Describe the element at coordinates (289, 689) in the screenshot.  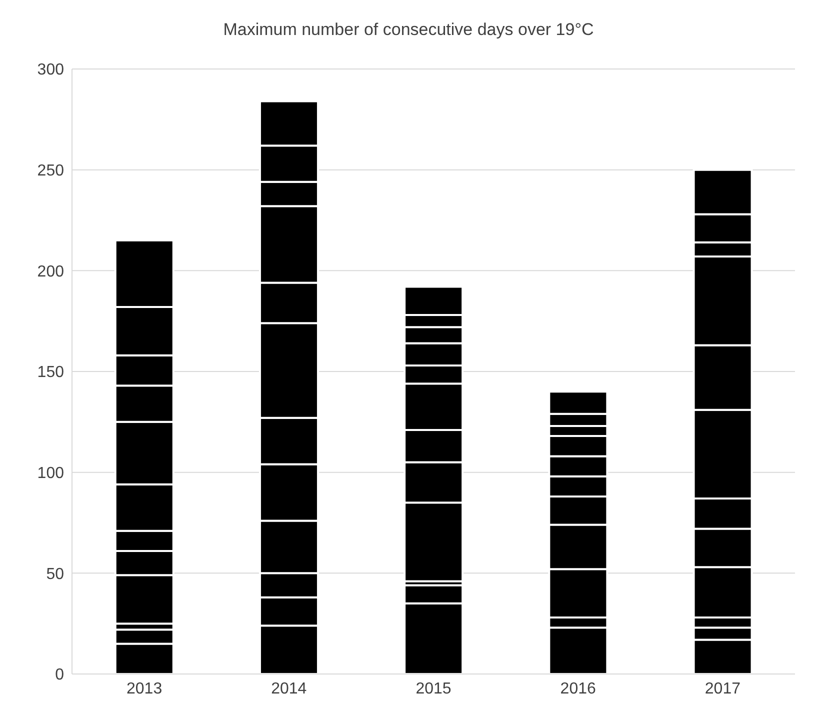
I see `x-tick-label: 2014` at that location.